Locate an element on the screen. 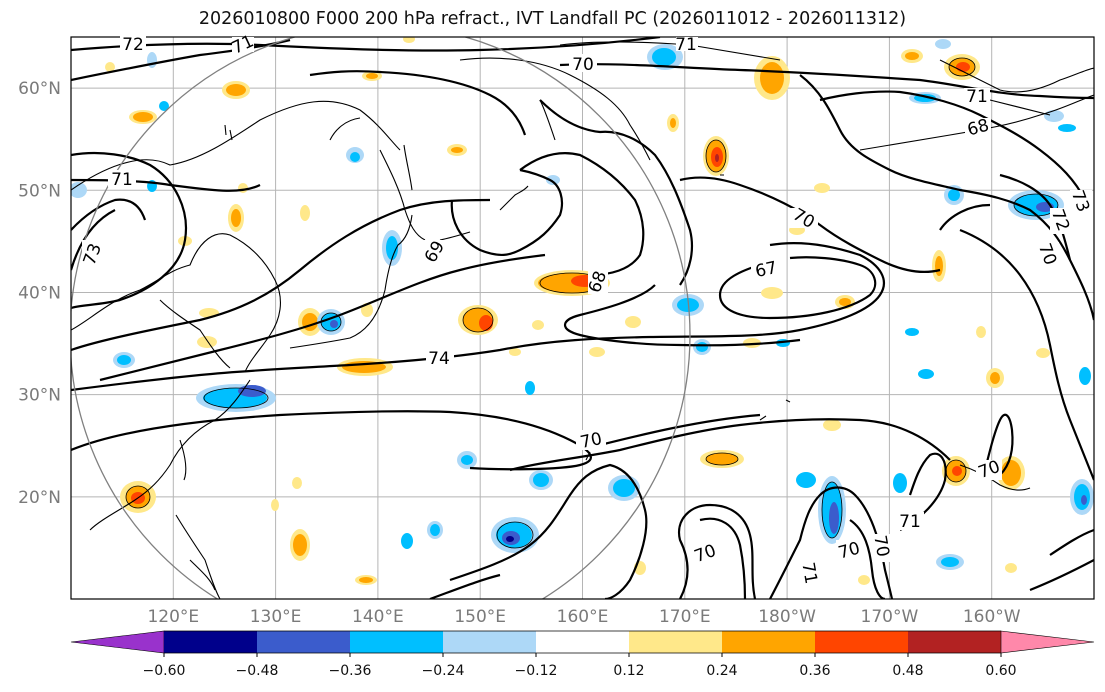 Image resolution: width=1105 pixels, height=692 pixels. colorbar-tick-label: 0.36 is located at coordinates (814, 671).